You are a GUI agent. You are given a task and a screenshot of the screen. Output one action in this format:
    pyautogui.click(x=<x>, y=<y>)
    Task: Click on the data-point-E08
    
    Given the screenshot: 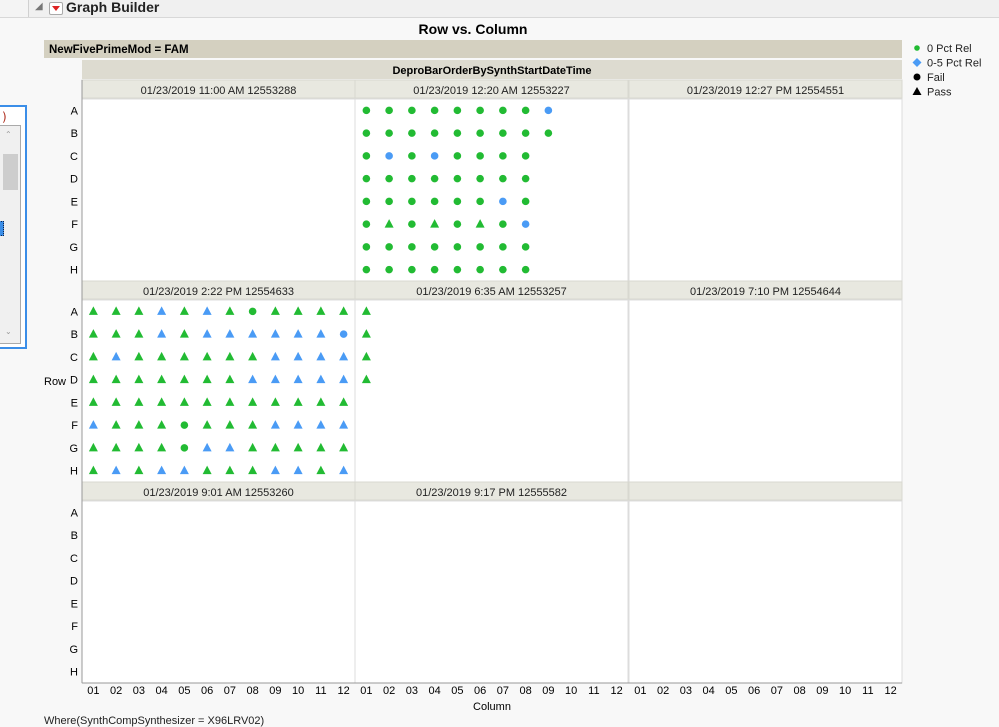 What is the action you would take?
    pyautogui.click(x=525, y=201)
    